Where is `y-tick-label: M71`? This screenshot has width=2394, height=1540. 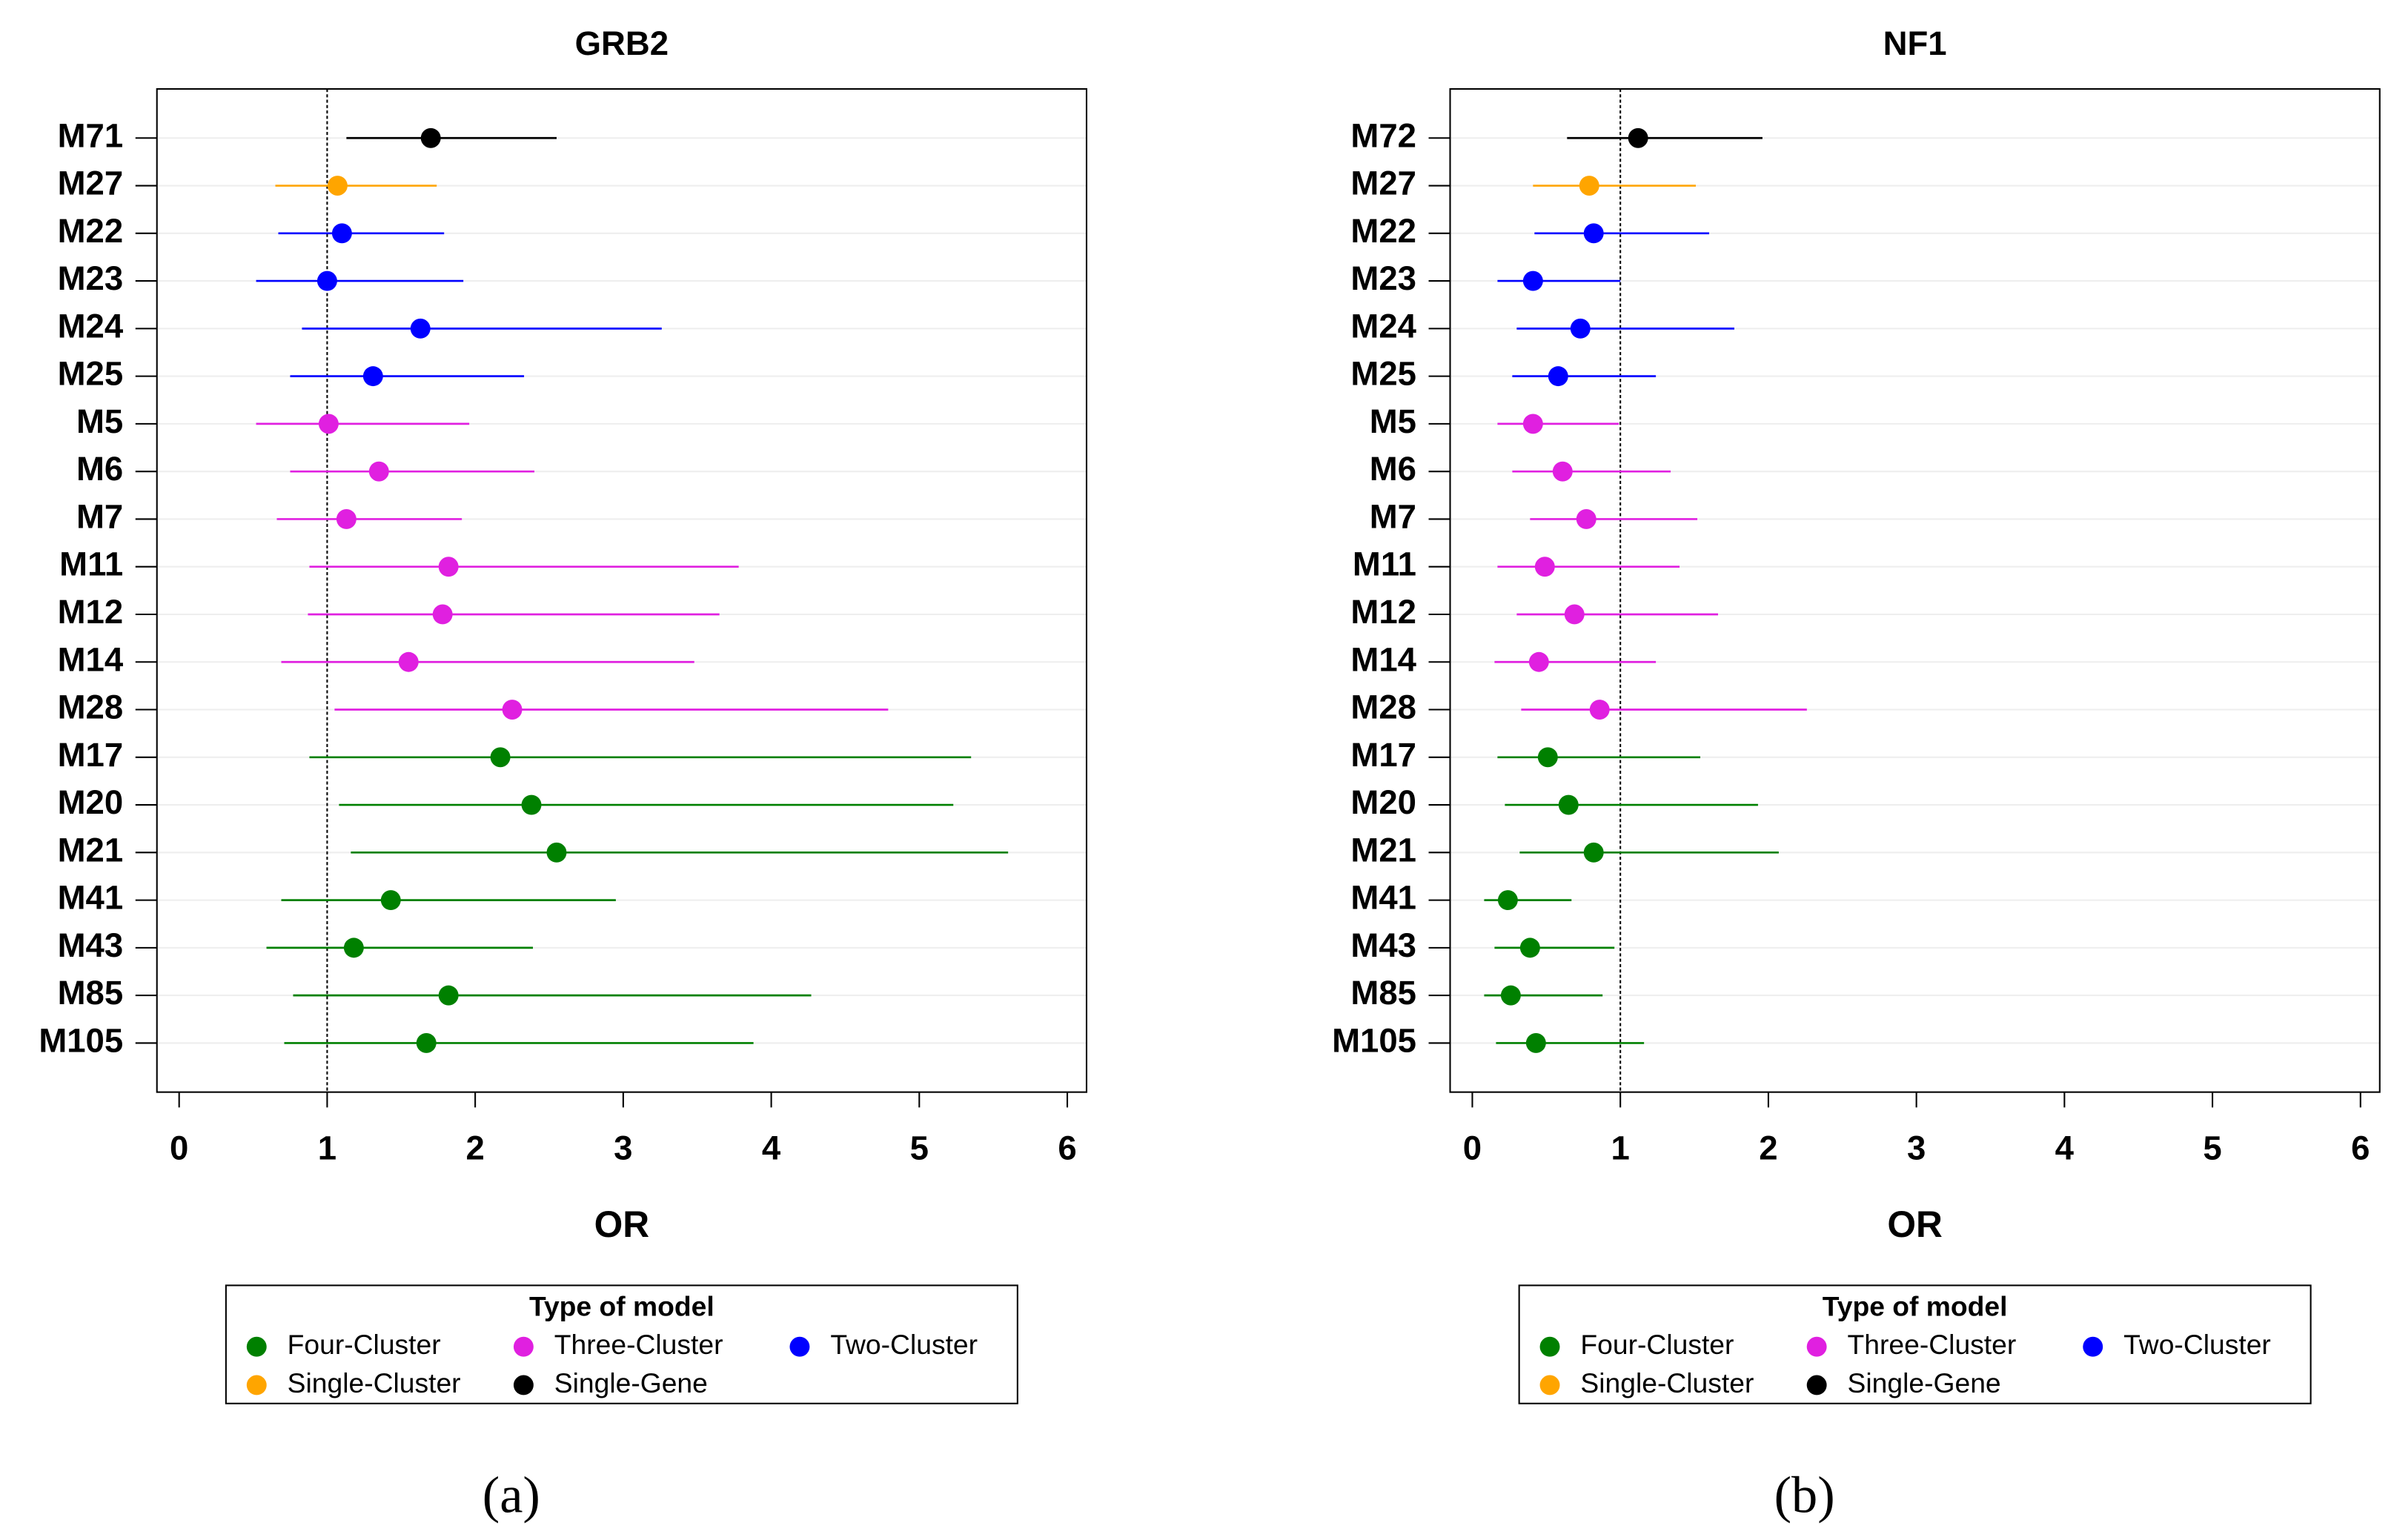 y-tick-label: M71 is located at coordinates (91, 135).